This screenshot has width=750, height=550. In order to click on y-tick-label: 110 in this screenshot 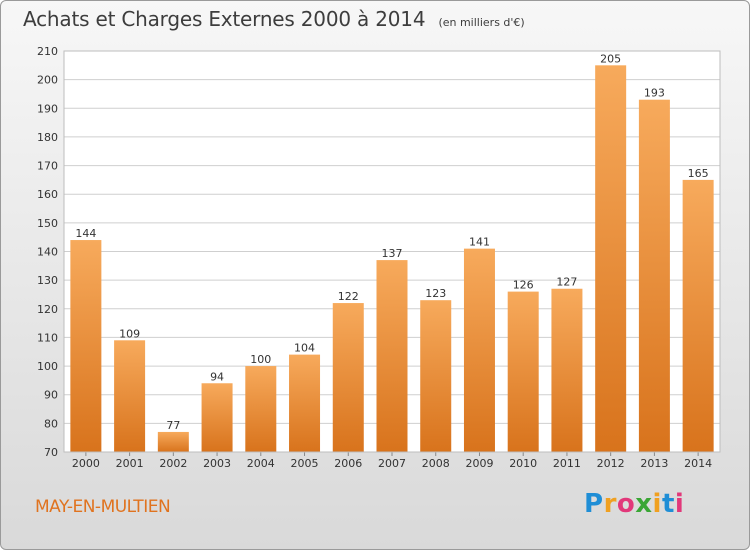, I will do `click(47, 337)`.